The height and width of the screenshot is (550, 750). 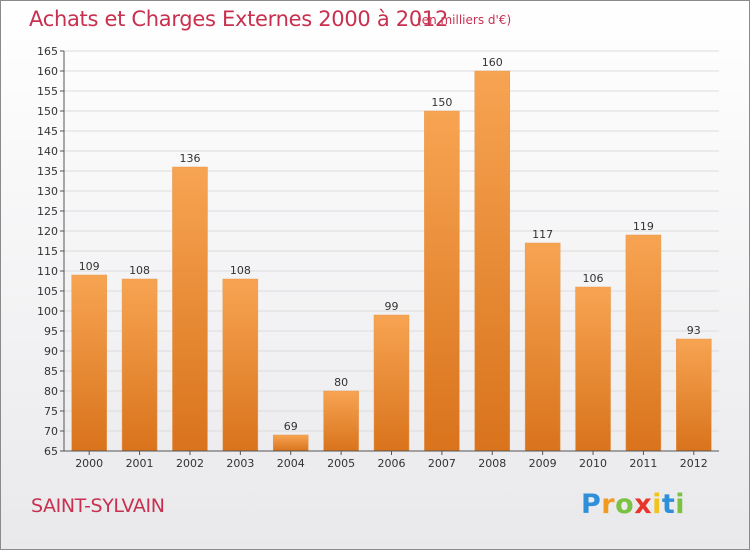 I want to click on data-label: 106, so click(x=593, y=278).